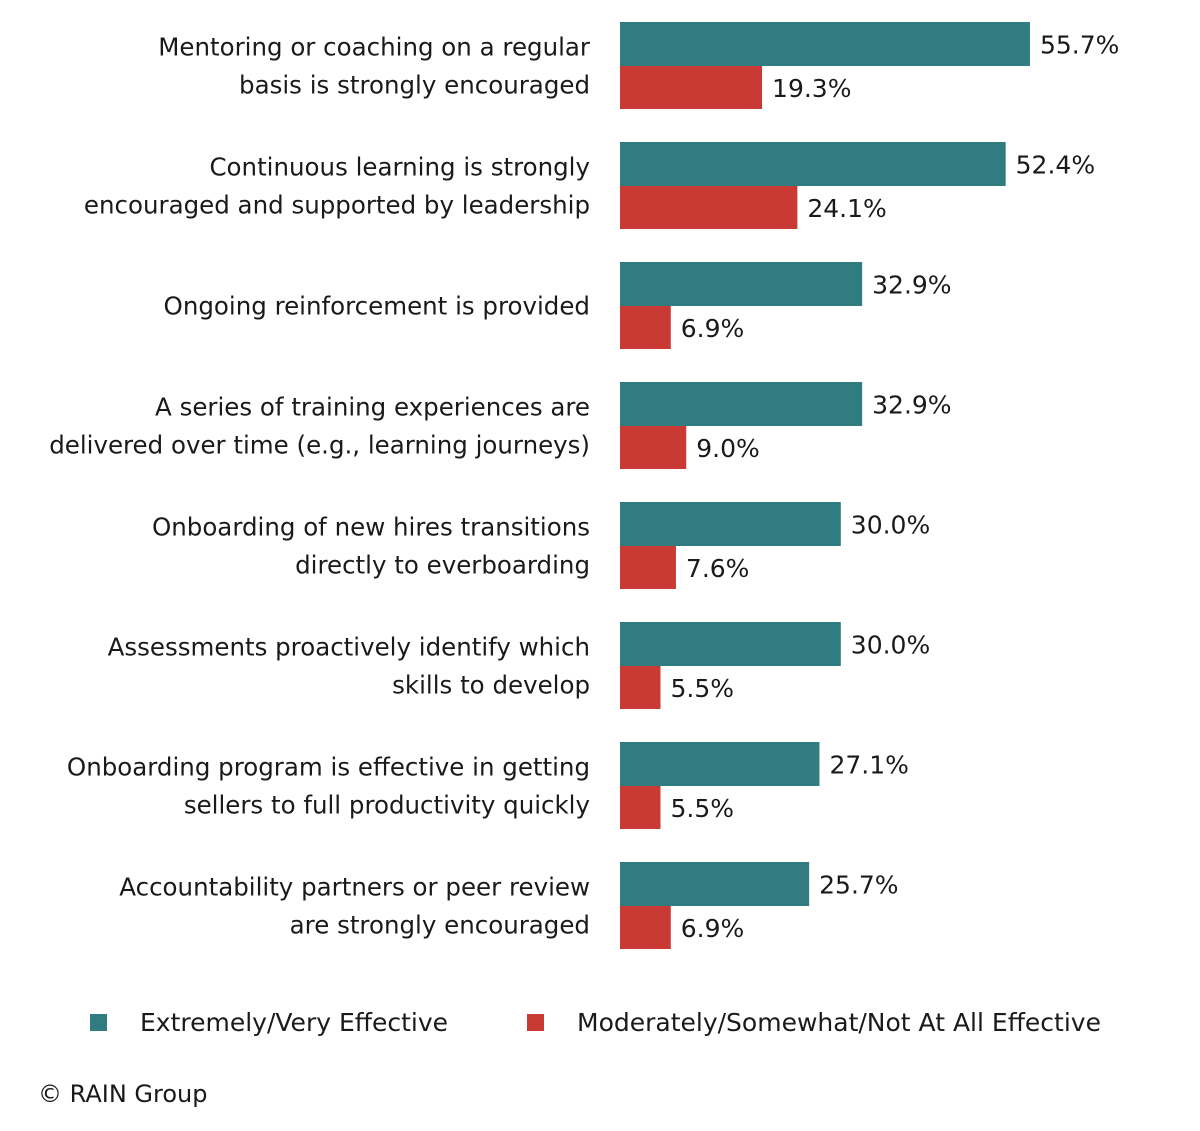 This screenshot has height=1131, width=1200. What do you see at coordinates (98, 1022) in the screenshot?
I see `legend-swatch-teal` at bounding box center [98, 1022].